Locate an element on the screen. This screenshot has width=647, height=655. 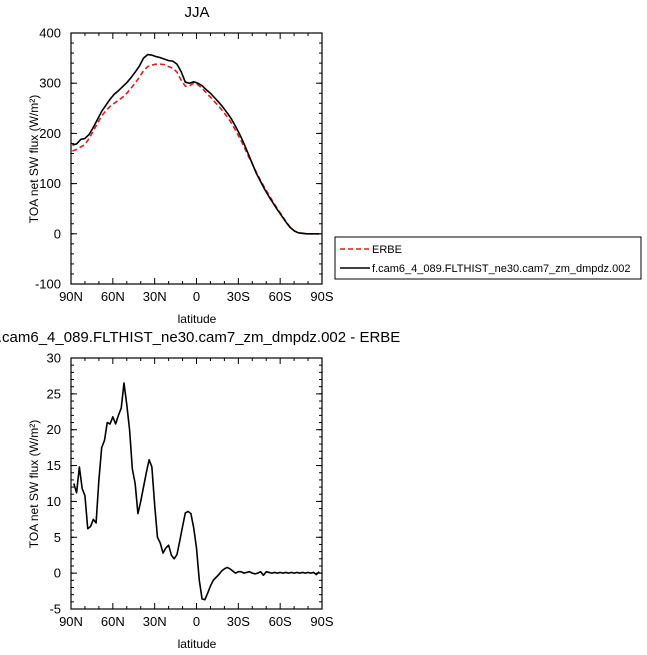
y-tick-label: 100 is located at coordinates (50, 183).